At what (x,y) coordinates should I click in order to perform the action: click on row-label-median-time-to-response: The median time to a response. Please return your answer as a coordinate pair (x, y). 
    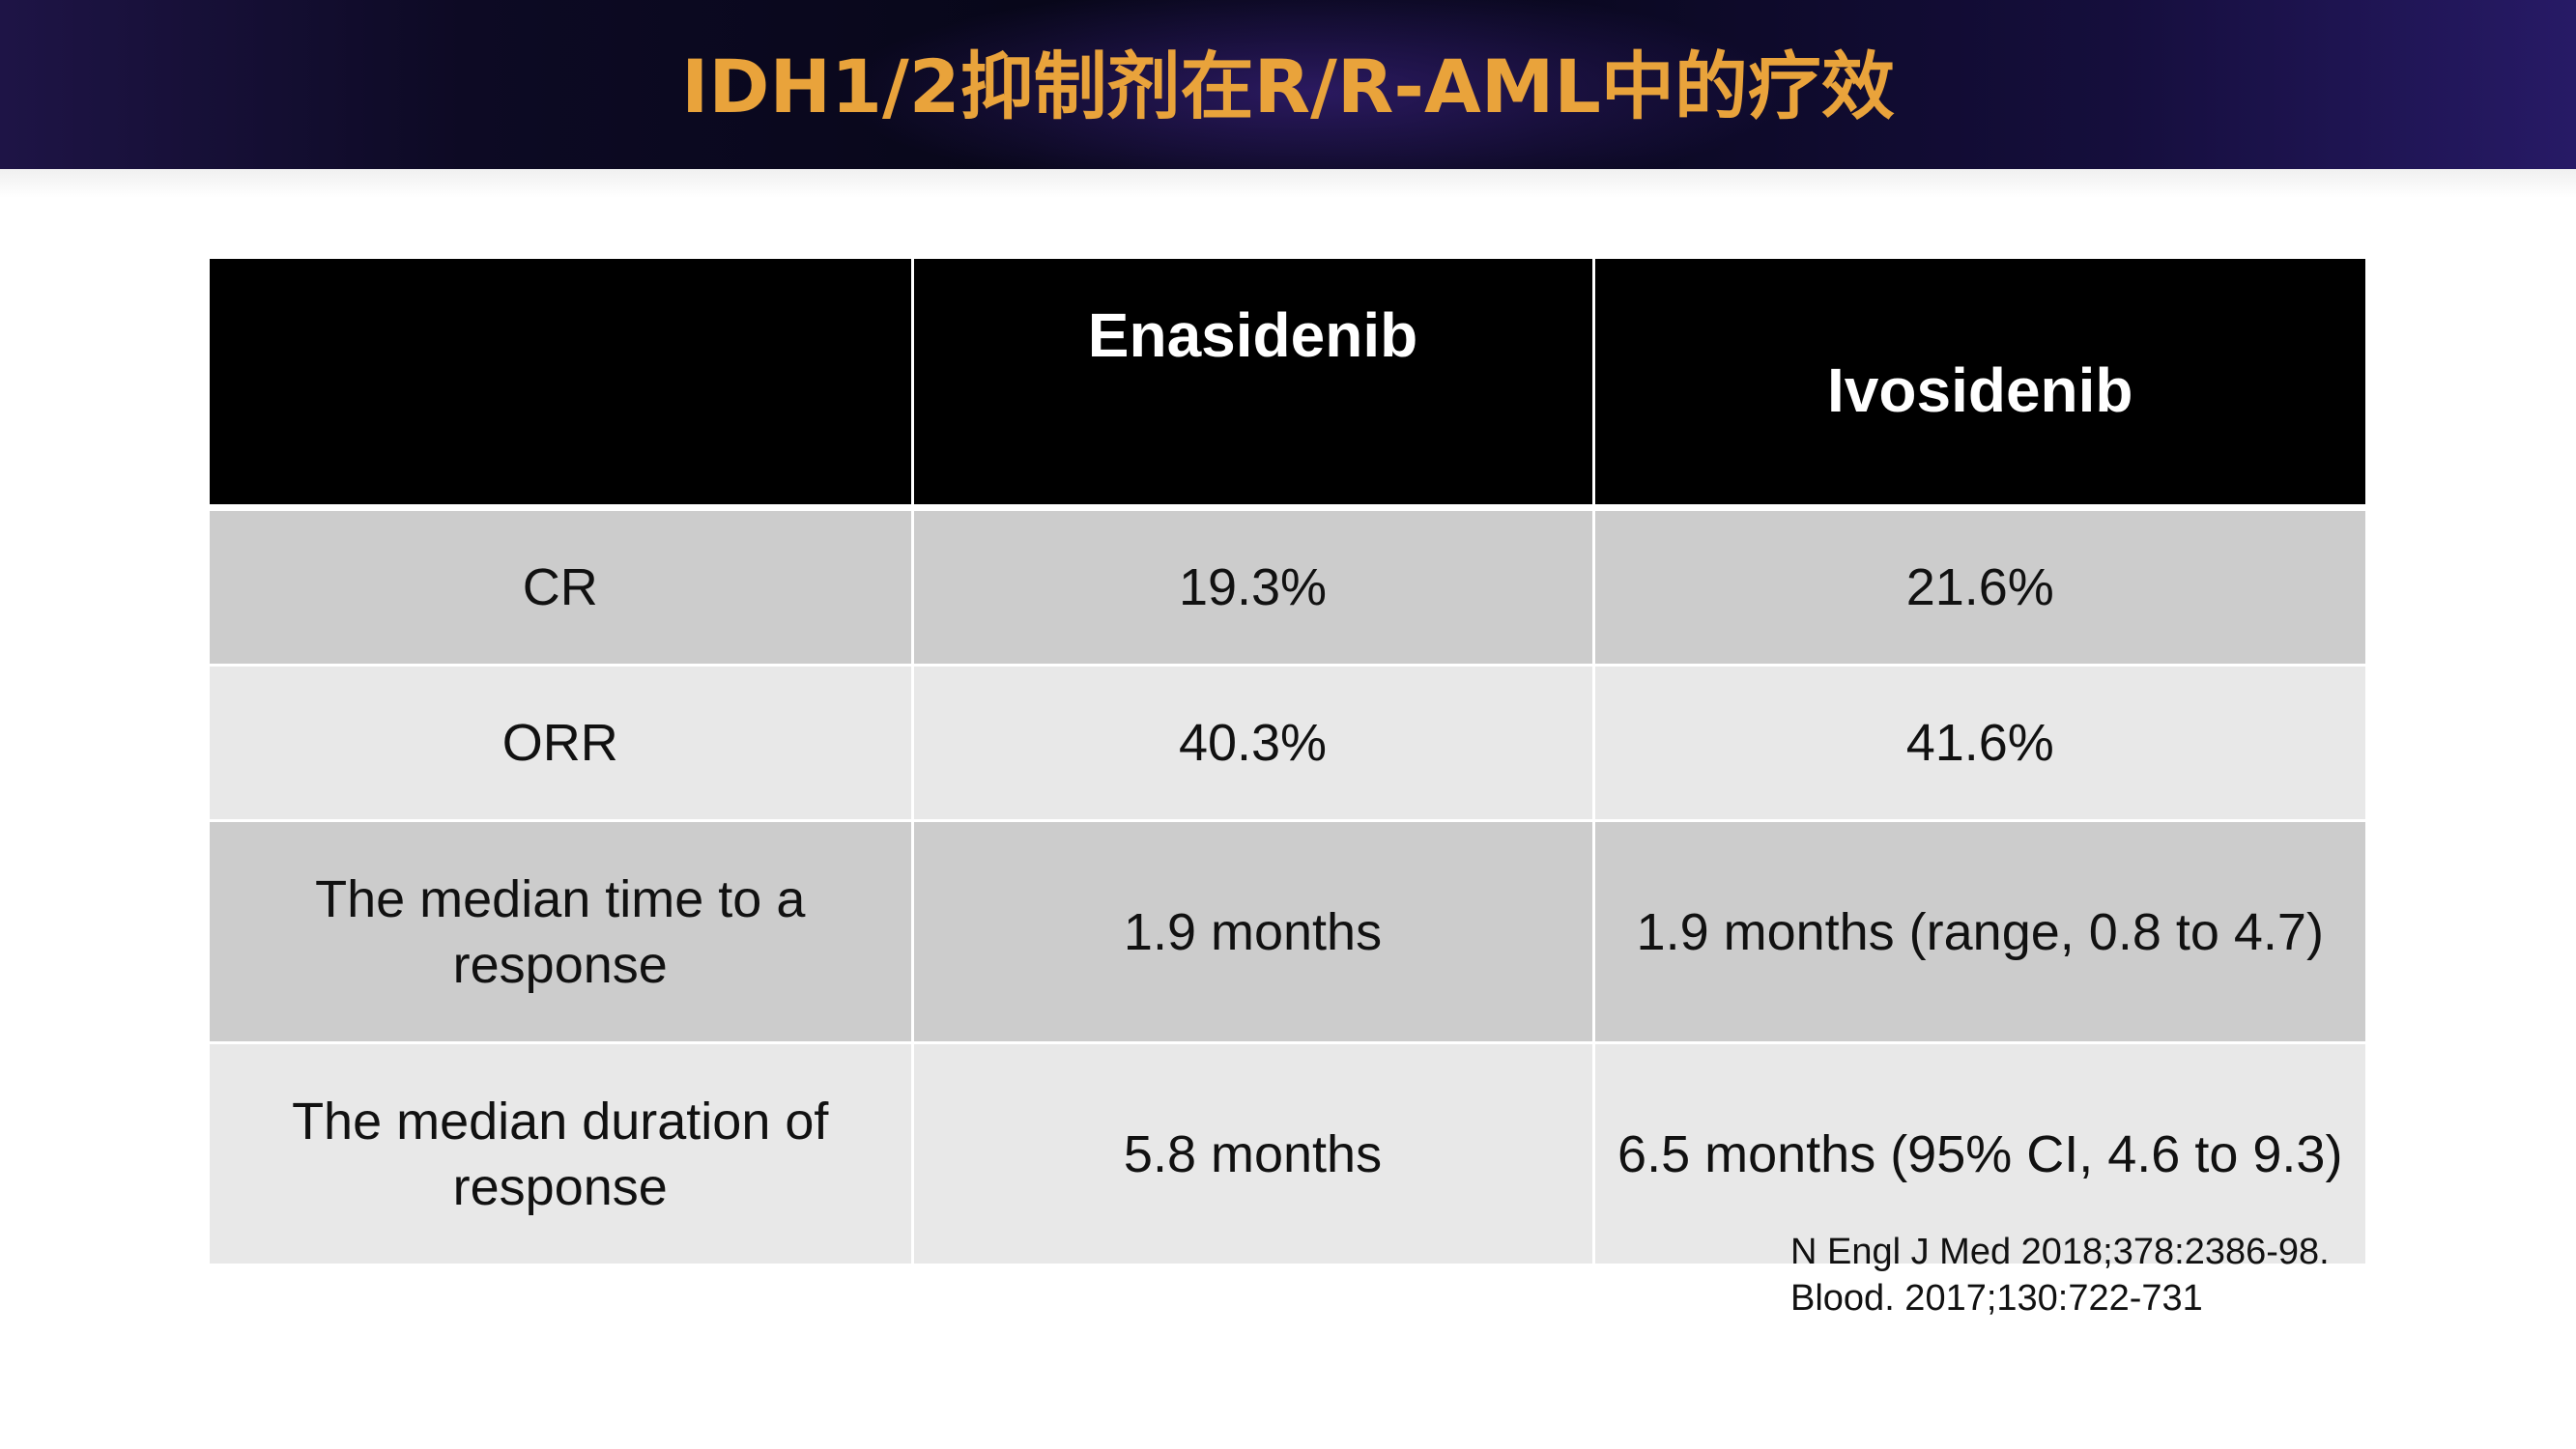
    Looking at the image, I should click on (562, 932).